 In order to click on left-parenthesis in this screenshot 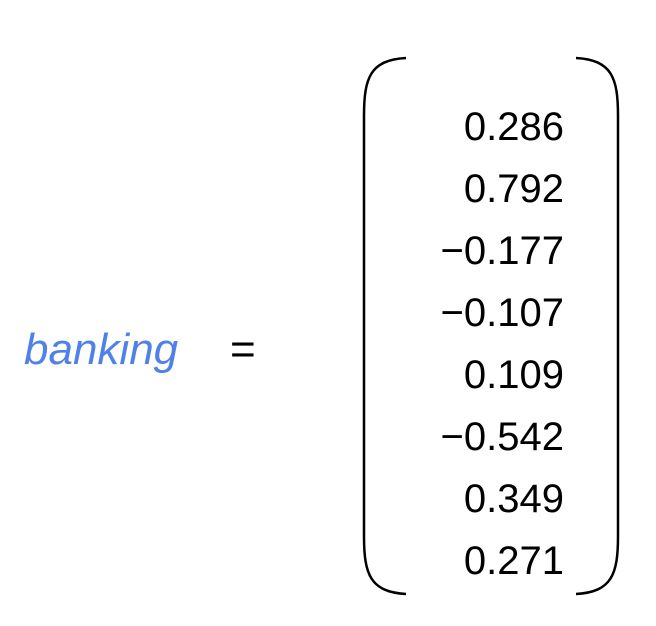, I will do `click(384, 326)`.